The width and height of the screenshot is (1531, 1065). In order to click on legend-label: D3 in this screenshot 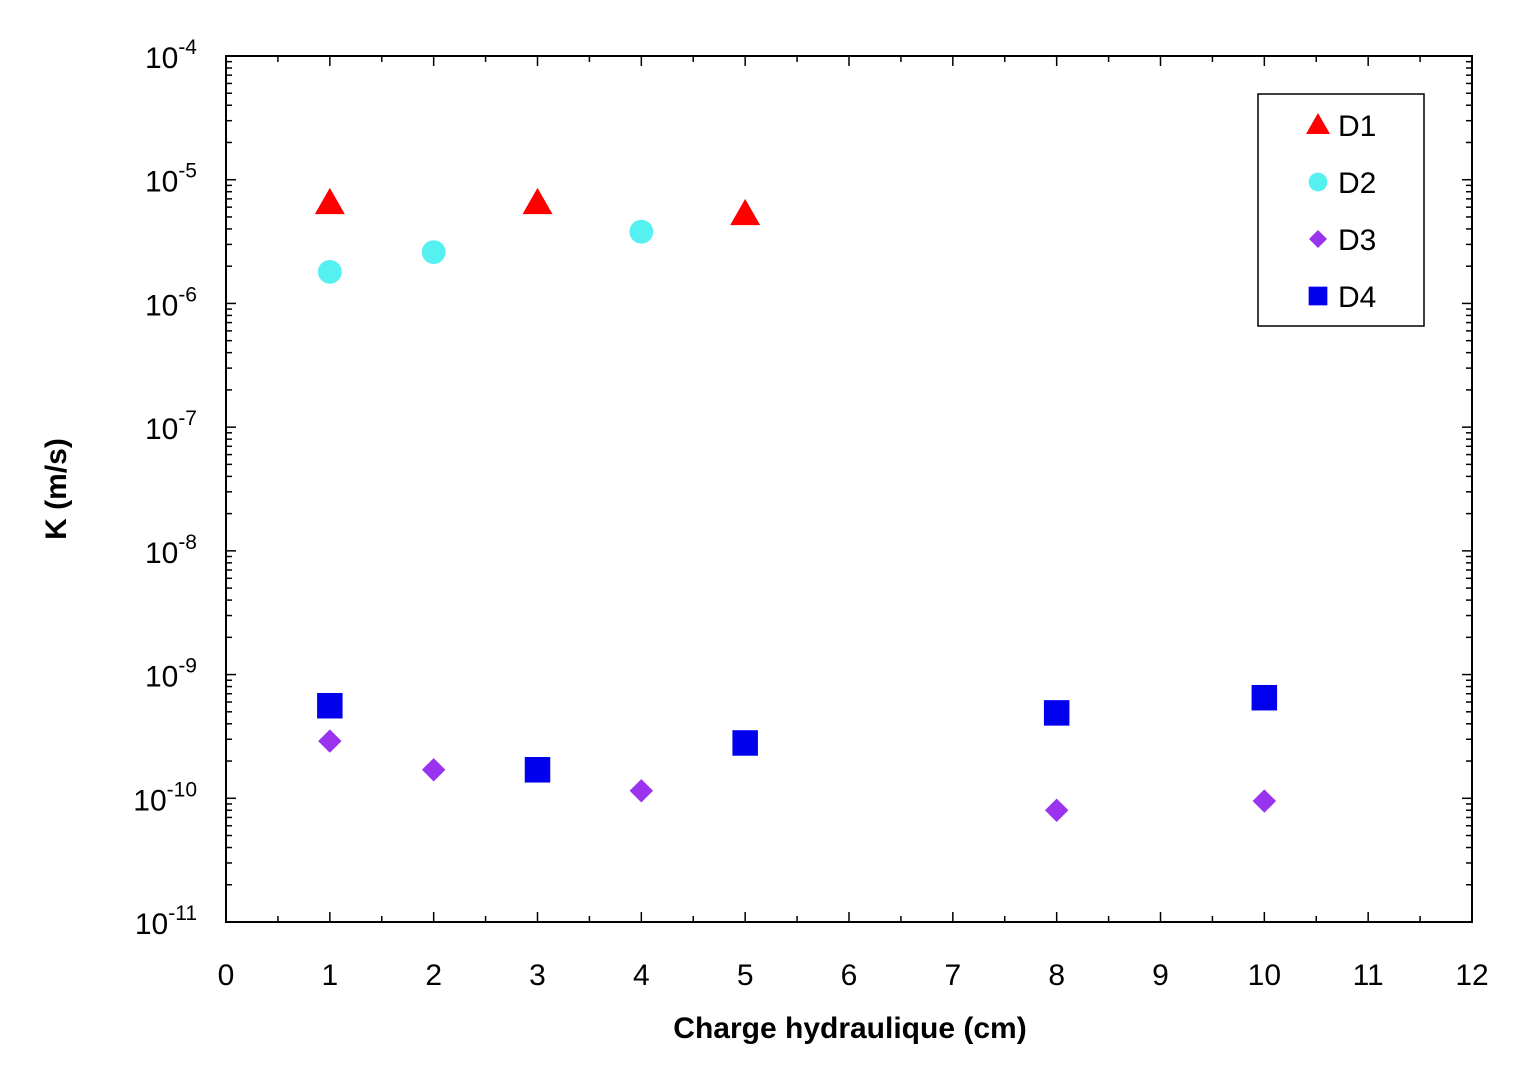, I will do `click(1357, 240)`.